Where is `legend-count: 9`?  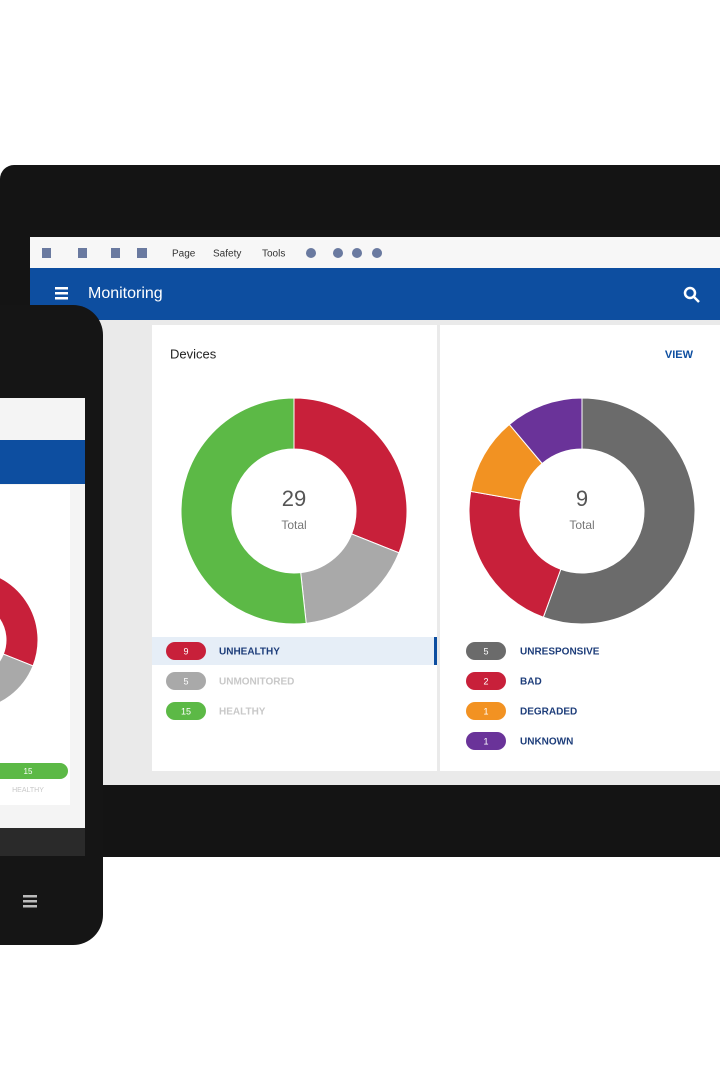 legend-count: 9 is located at coordinates (185, 651).